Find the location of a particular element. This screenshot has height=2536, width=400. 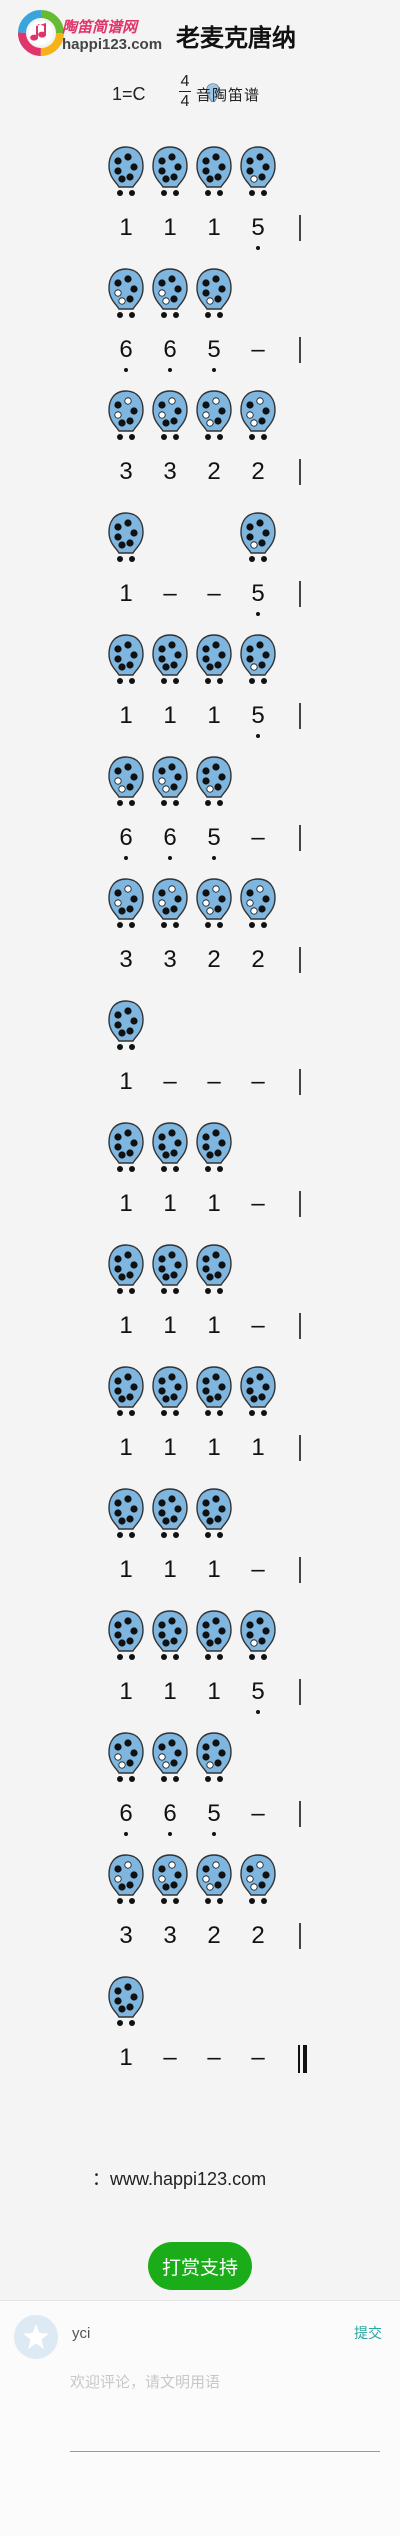

site-logo-icon is located at coordinates (41, 33).